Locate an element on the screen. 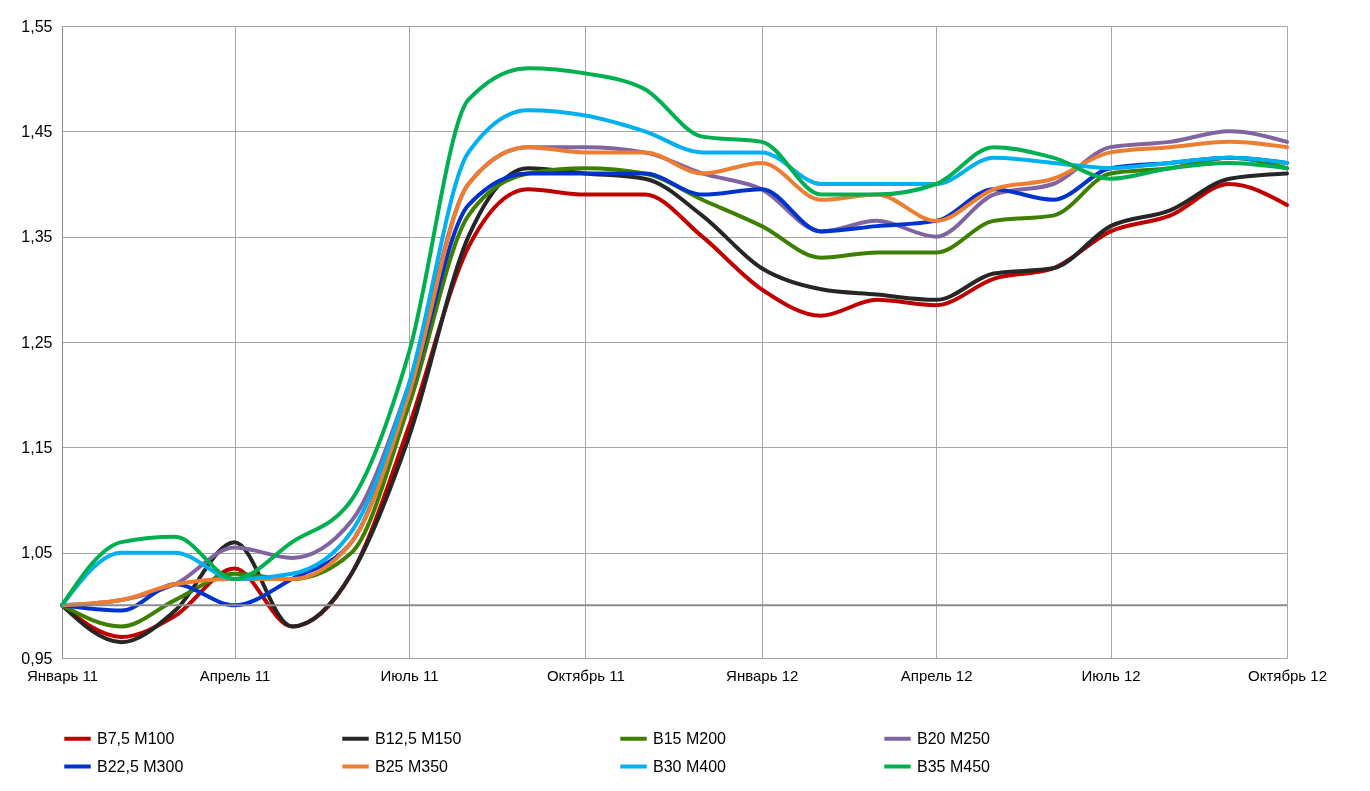 The image size is (1370, 791). legend-label: B7,5 M100 is located at coordinates (136, 738).